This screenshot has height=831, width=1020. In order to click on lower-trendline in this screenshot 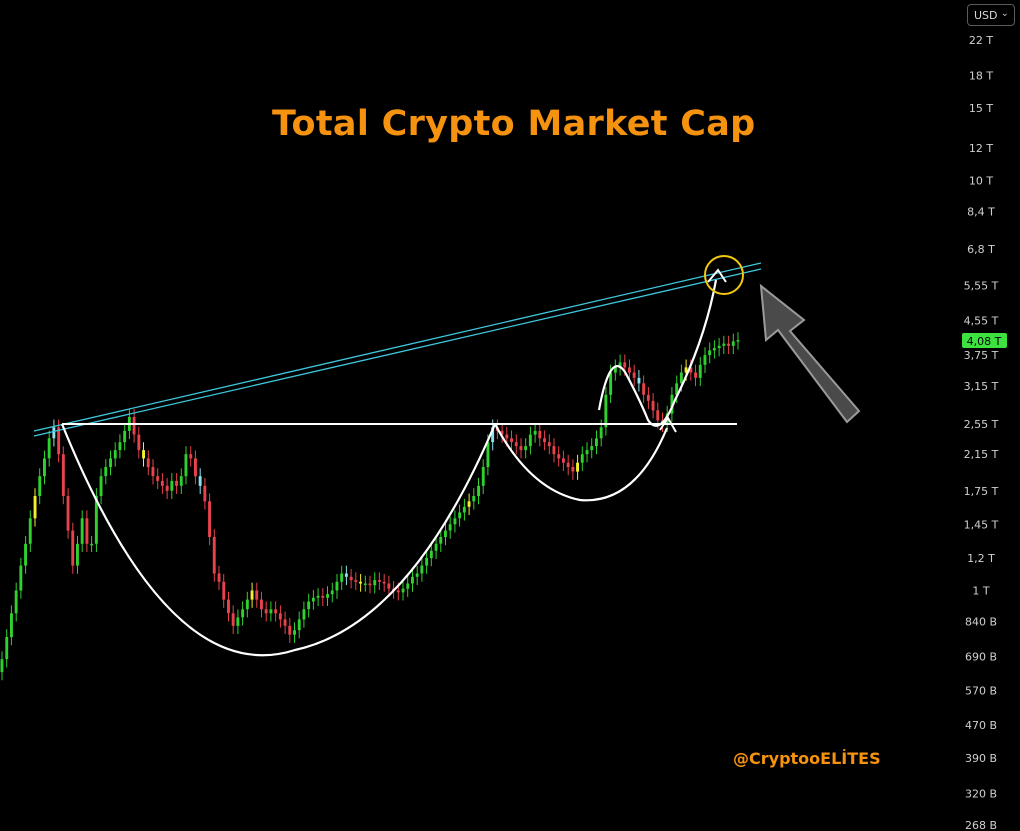, I will do `click(397, 352)`.